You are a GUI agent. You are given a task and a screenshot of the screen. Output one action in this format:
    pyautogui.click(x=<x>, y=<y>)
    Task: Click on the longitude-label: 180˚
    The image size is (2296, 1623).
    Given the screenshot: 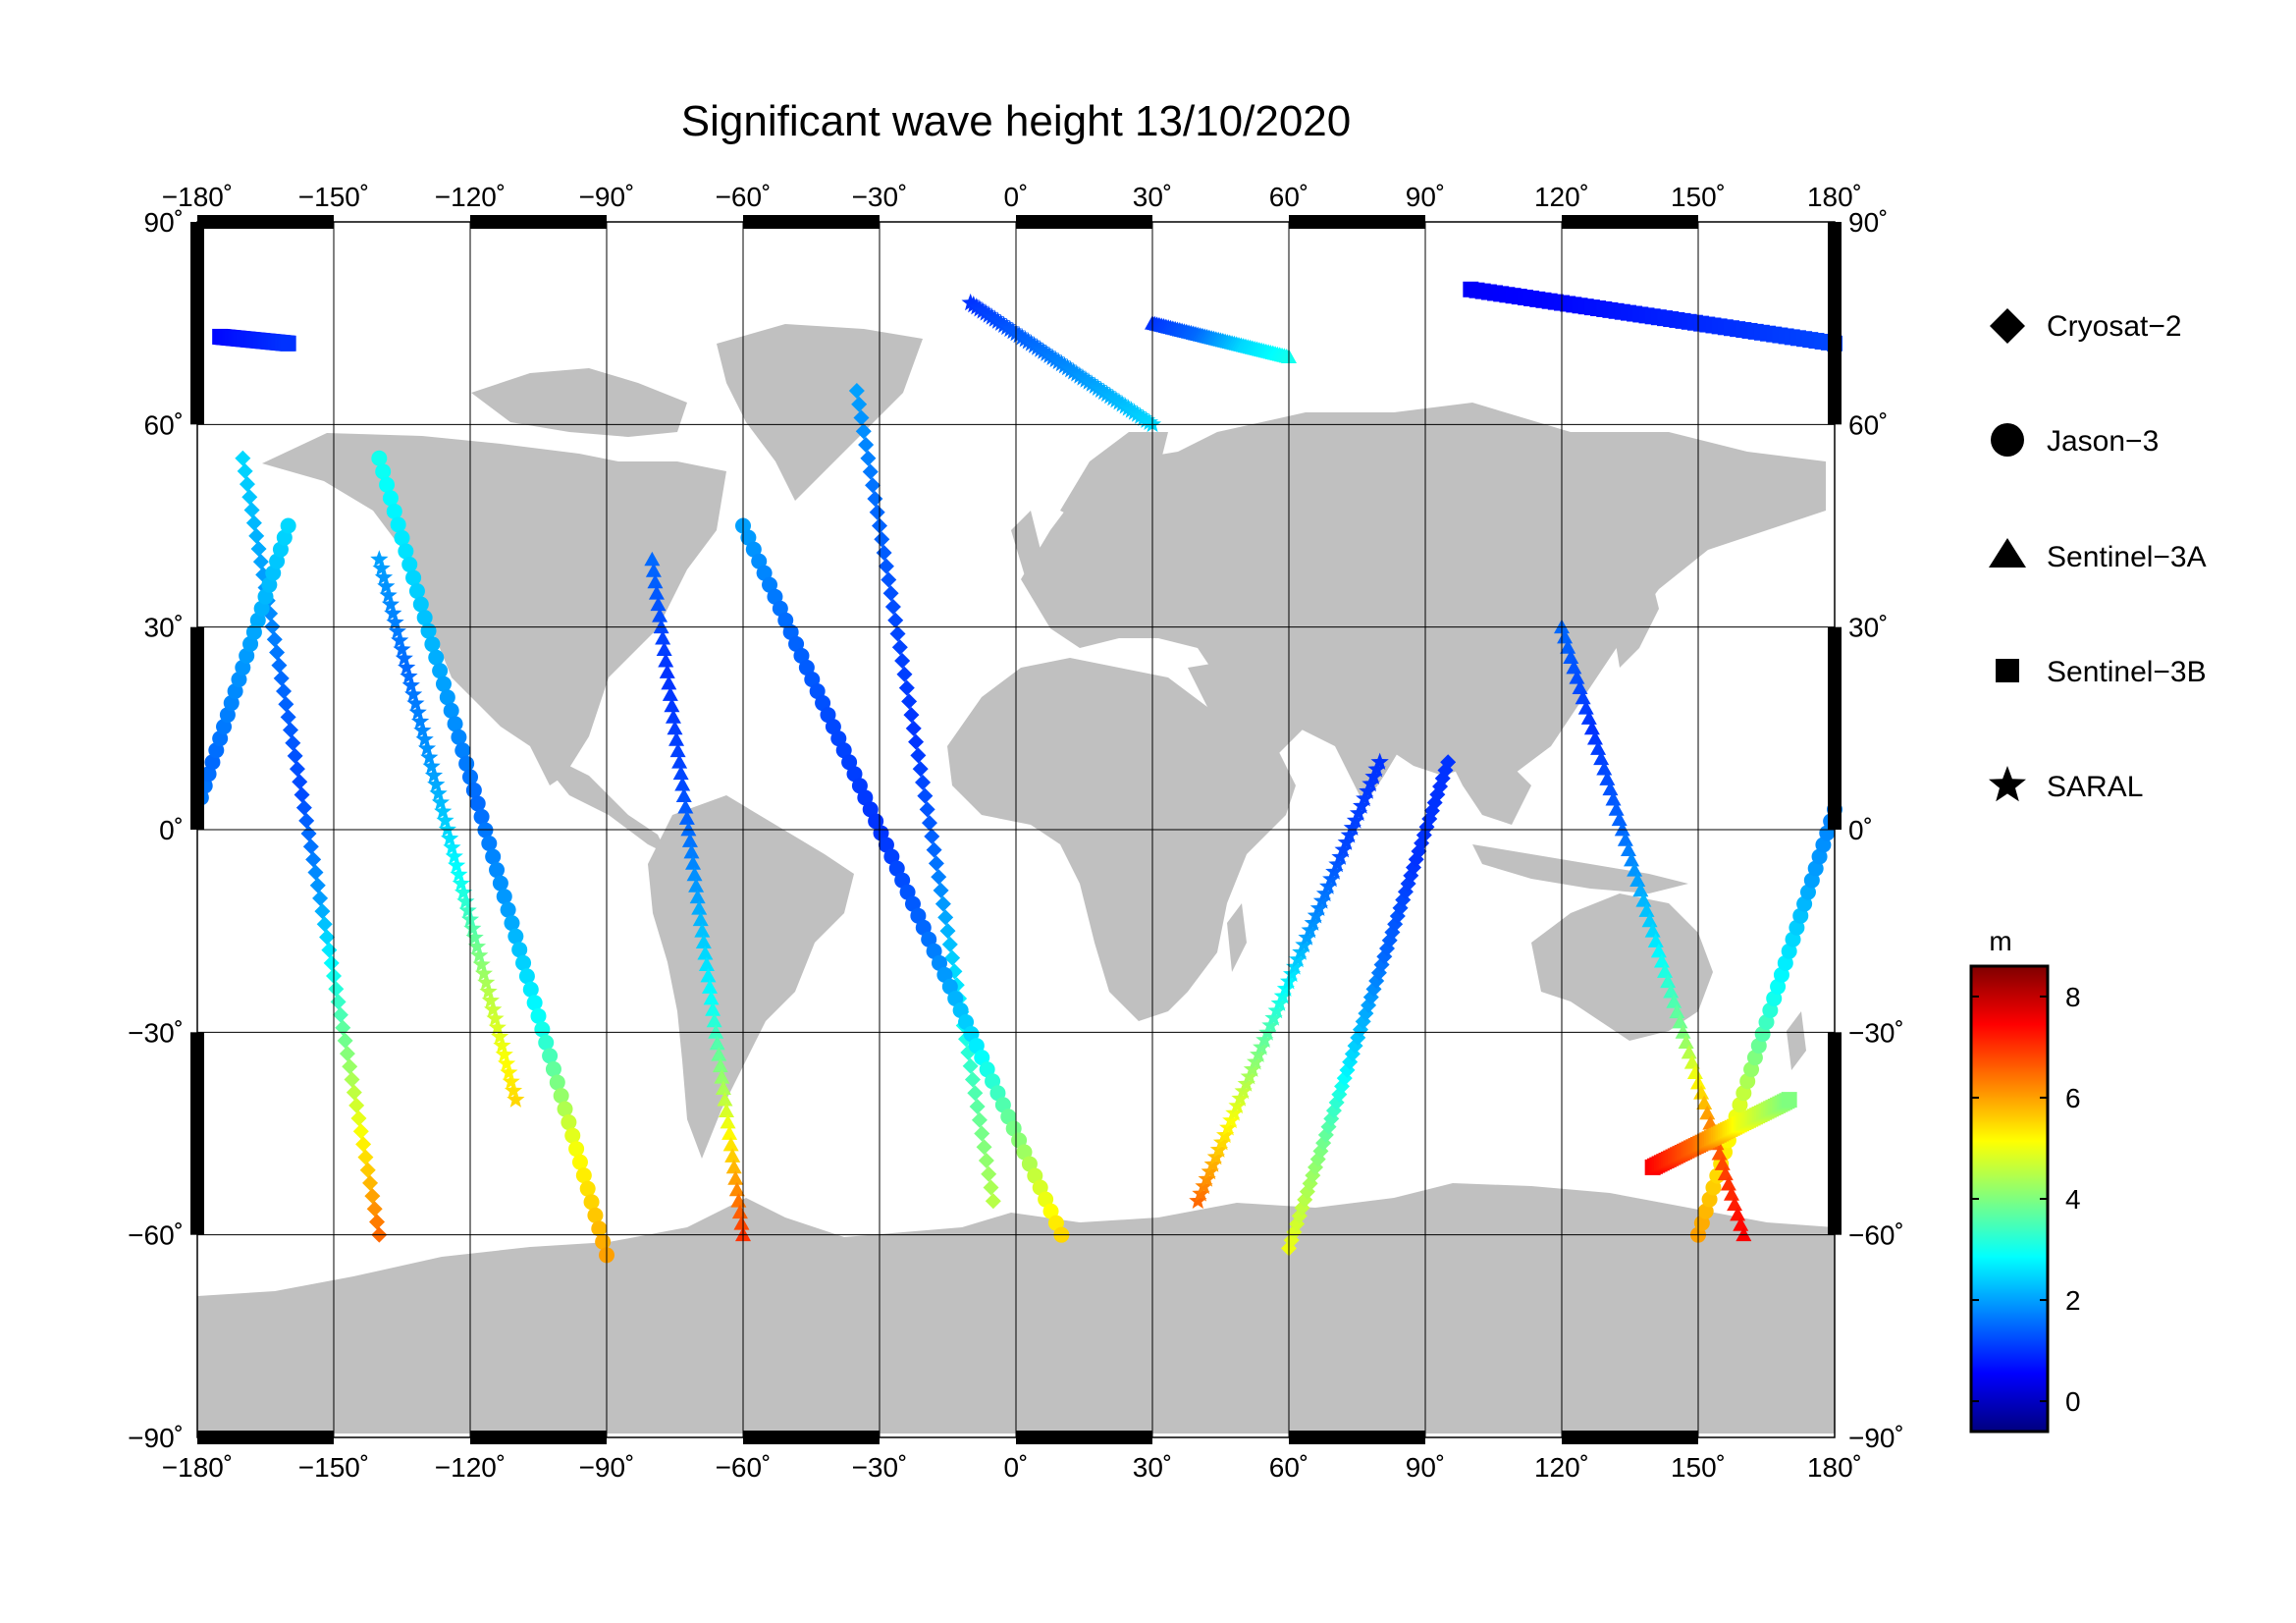 What is the action you would take?
    pyautogui.click(x=1835, y=197)
    